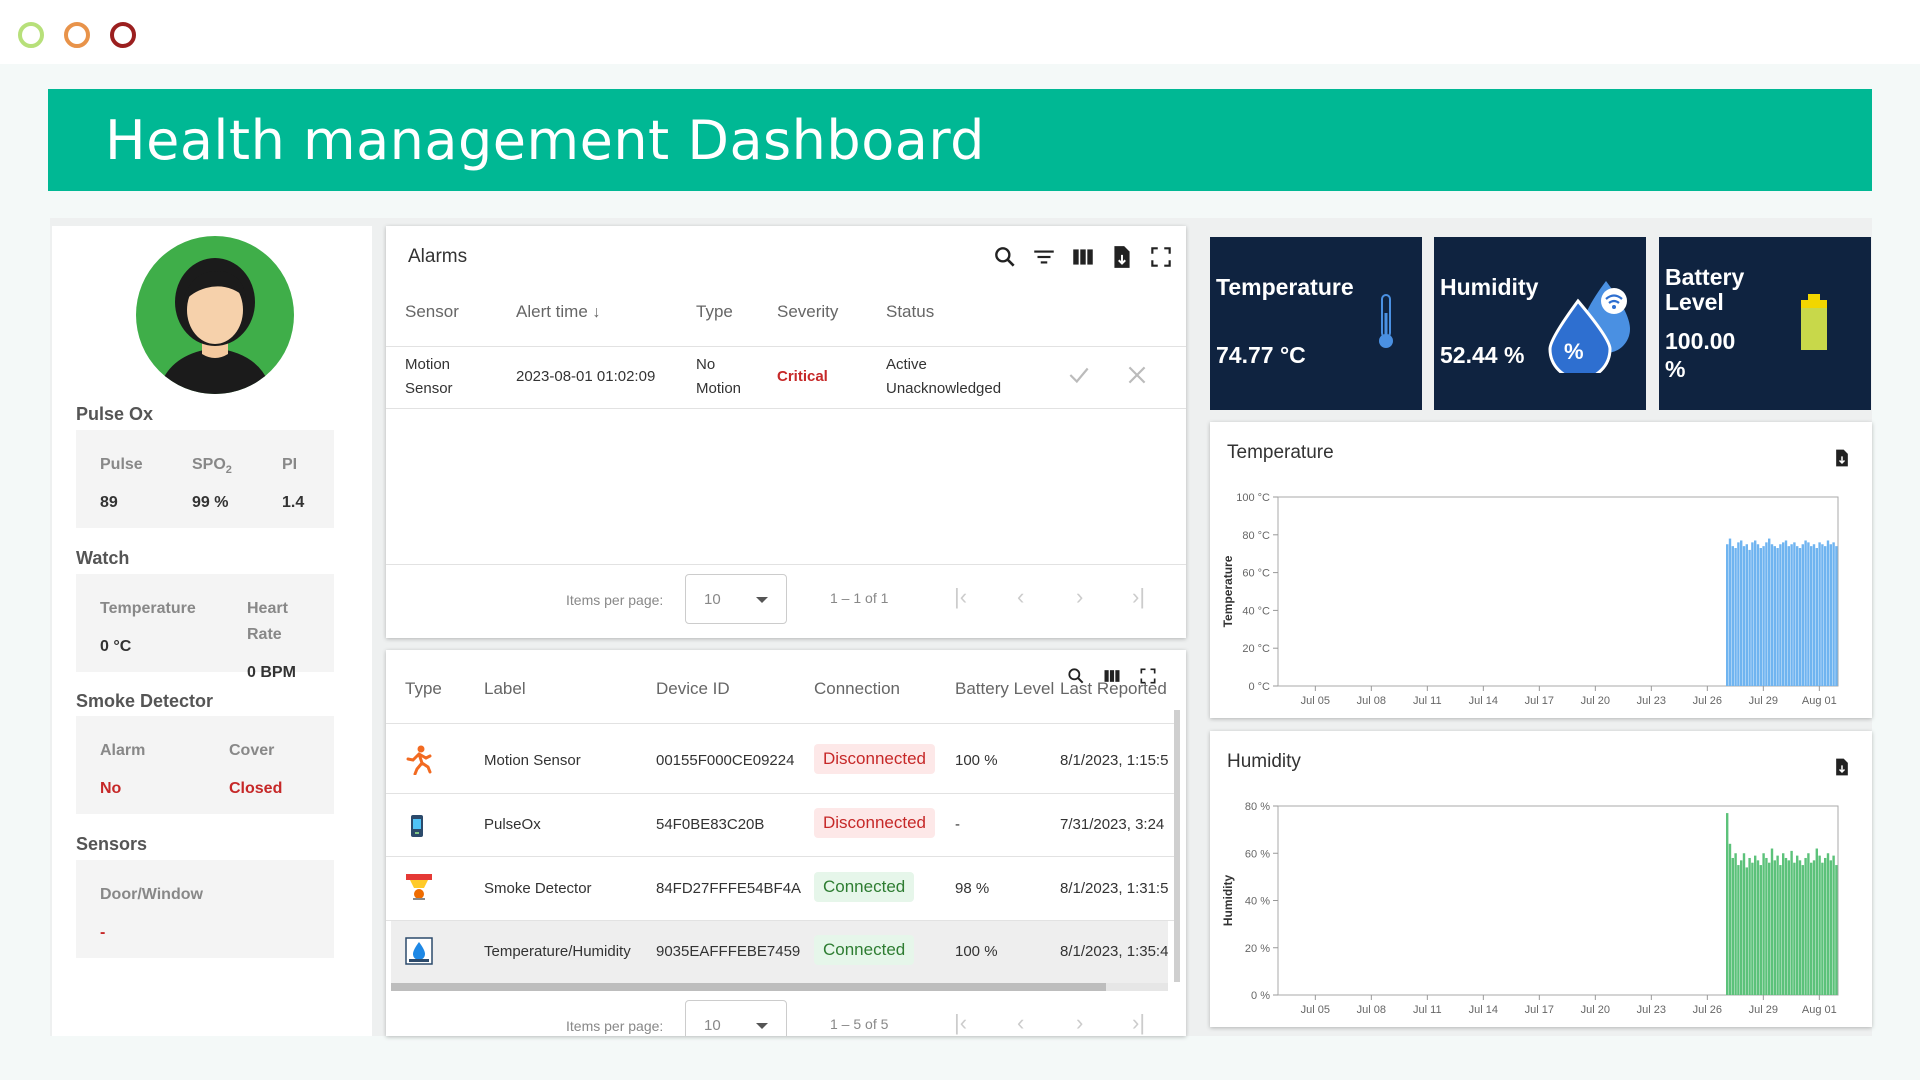 The width and height of the screenshot is (1920, 1080). What do you see at coordinates (417, 826) in the screenshot?
I see `pulse-ox-device-icon` at bounding box center [417, 826].